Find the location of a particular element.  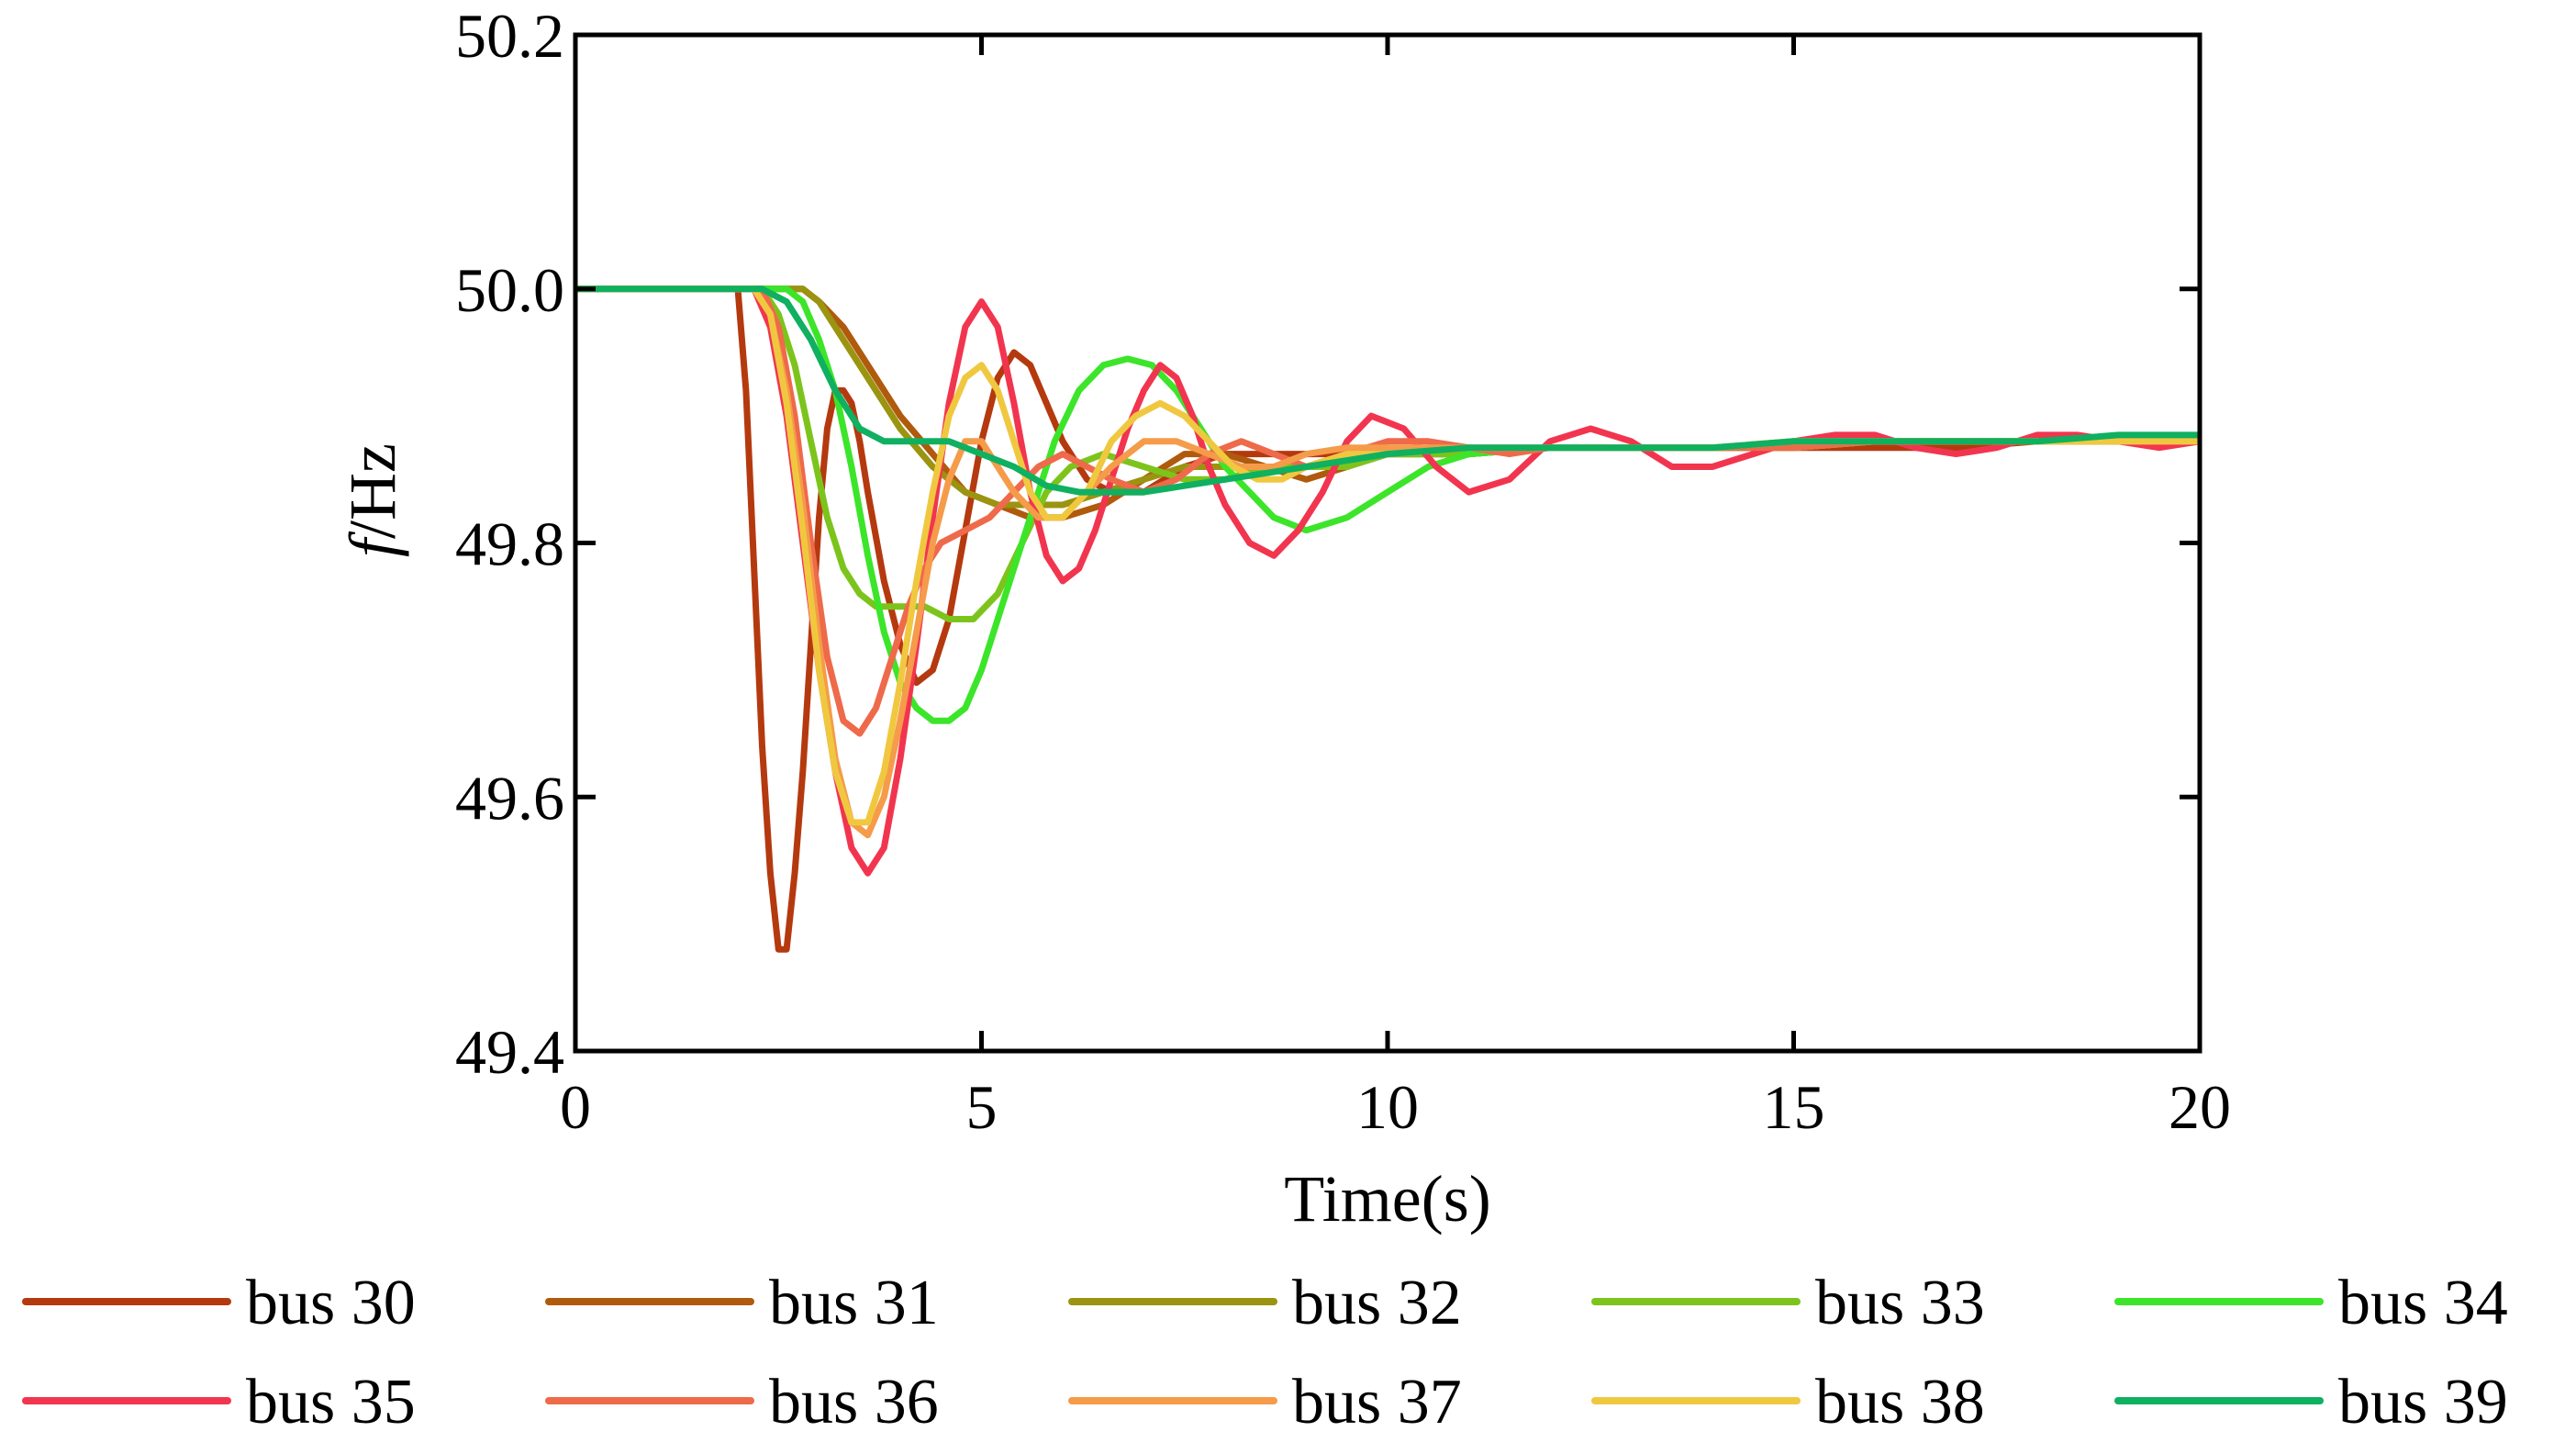

legend-label: bus 32 is located at coordinates (1377, 1303).